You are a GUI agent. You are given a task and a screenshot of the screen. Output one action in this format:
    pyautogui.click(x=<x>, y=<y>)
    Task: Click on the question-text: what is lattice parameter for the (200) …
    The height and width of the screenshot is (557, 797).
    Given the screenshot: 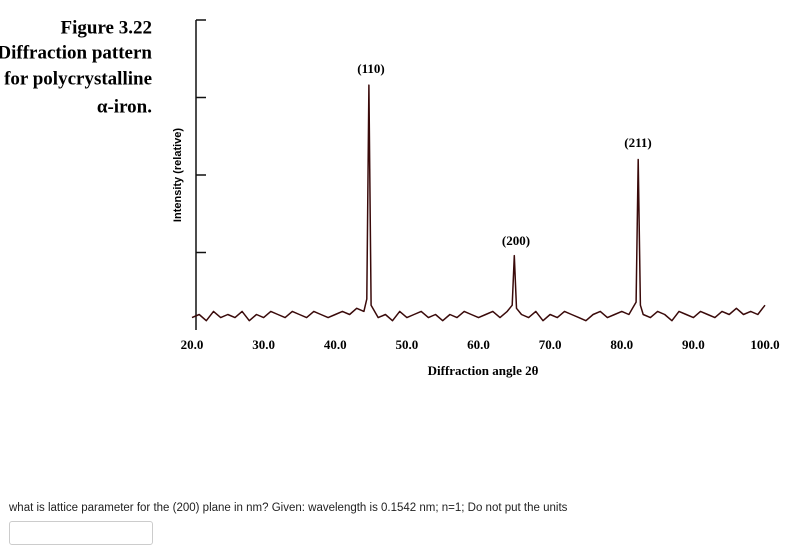 What is the action you would take?
    pyautogui.click(x=288, y=508)
    